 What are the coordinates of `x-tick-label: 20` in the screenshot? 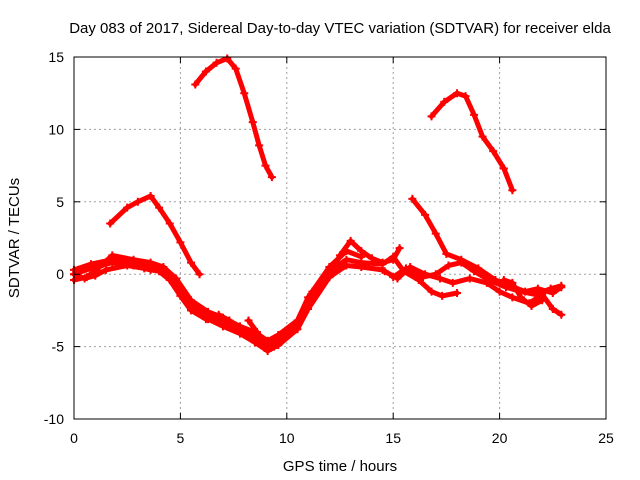 It's located at (500, 438).